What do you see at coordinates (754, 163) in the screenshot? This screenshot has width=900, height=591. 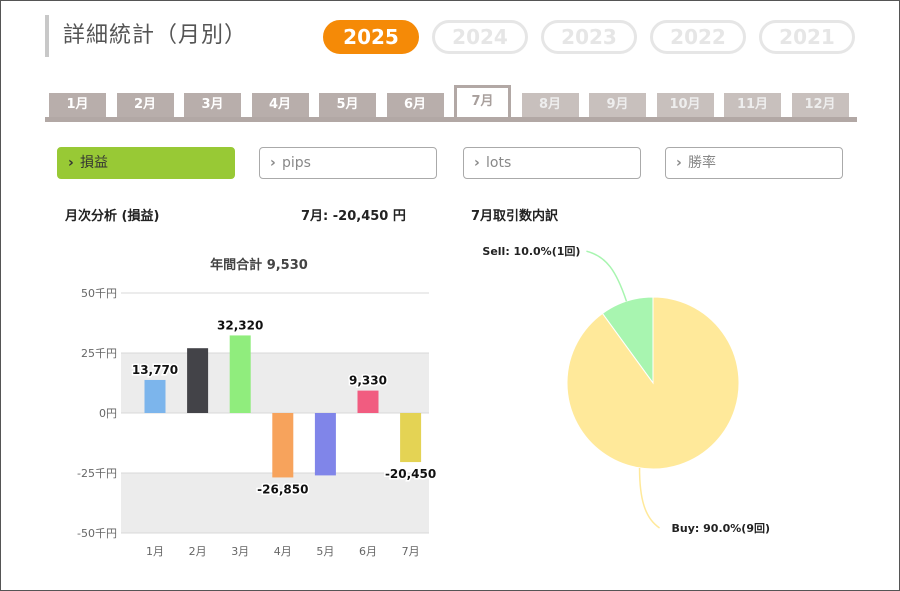 I see `metric-tab-winrate: › 勝率` at bounding box center [754, 163].